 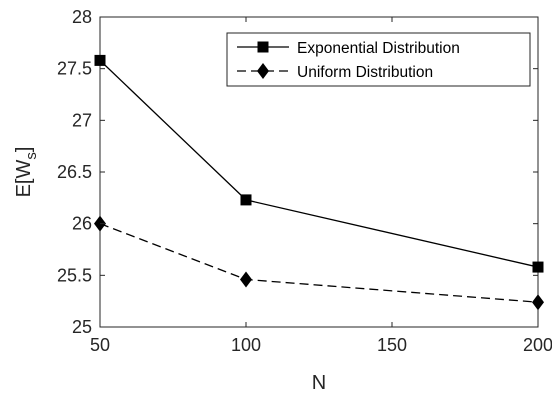 What do you see at coordinates (319, 383) in the screenshot?
I see `x-axis-title: N` at bounding box center [319, 383].